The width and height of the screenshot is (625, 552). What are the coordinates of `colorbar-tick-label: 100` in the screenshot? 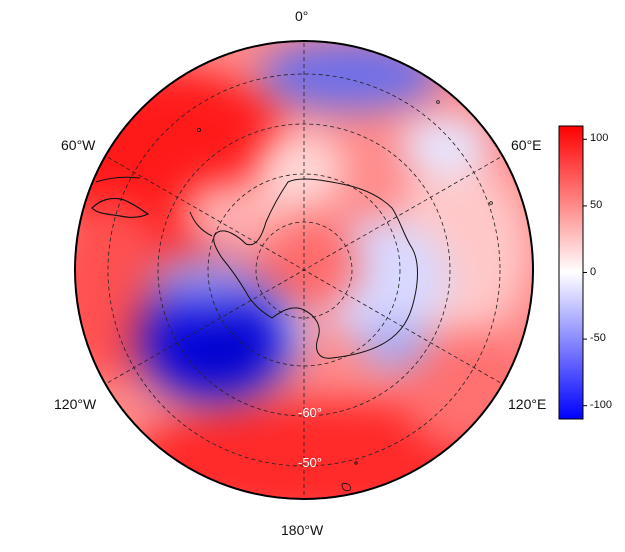 It's located at (599, 138).